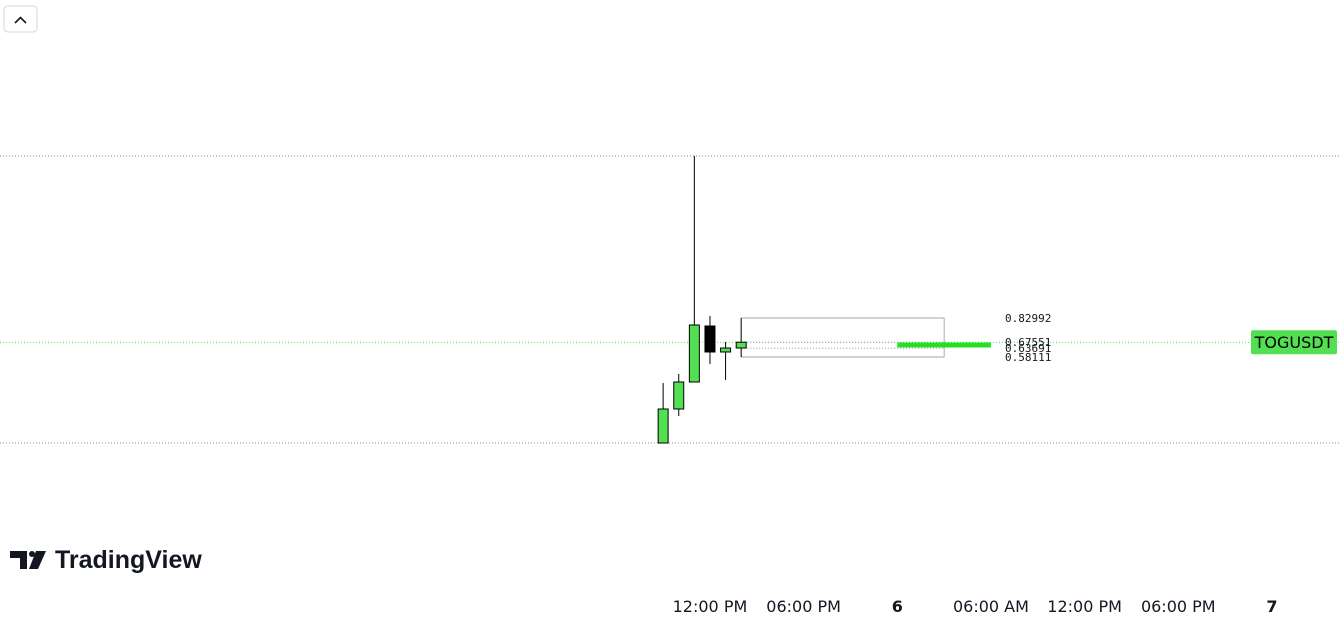  What do you see at coordinates (897, 606) in the screenshot?
I see `x-tick-label: 6` at bounding box center [897, 606].